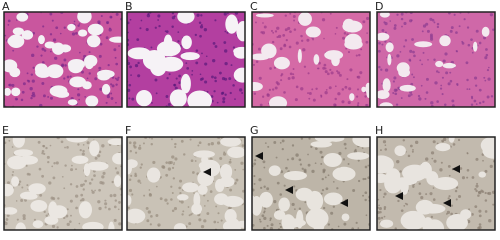 This screenshot has height=240, width=500. I want to click on panel-label: A, so click(6, 6).